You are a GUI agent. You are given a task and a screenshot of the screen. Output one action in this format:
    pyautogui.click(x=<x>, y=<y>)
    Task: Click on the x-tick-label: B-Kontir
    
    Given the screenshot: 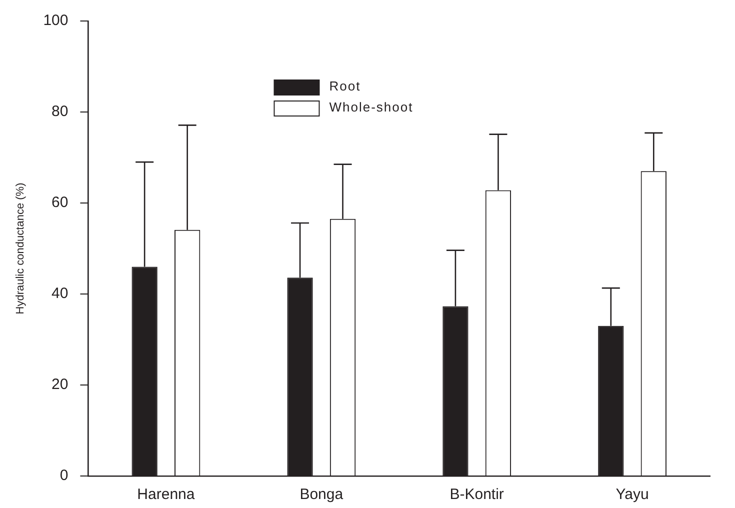 What is the action you would take?
    pyautogui.click(x=477, y=495)
    